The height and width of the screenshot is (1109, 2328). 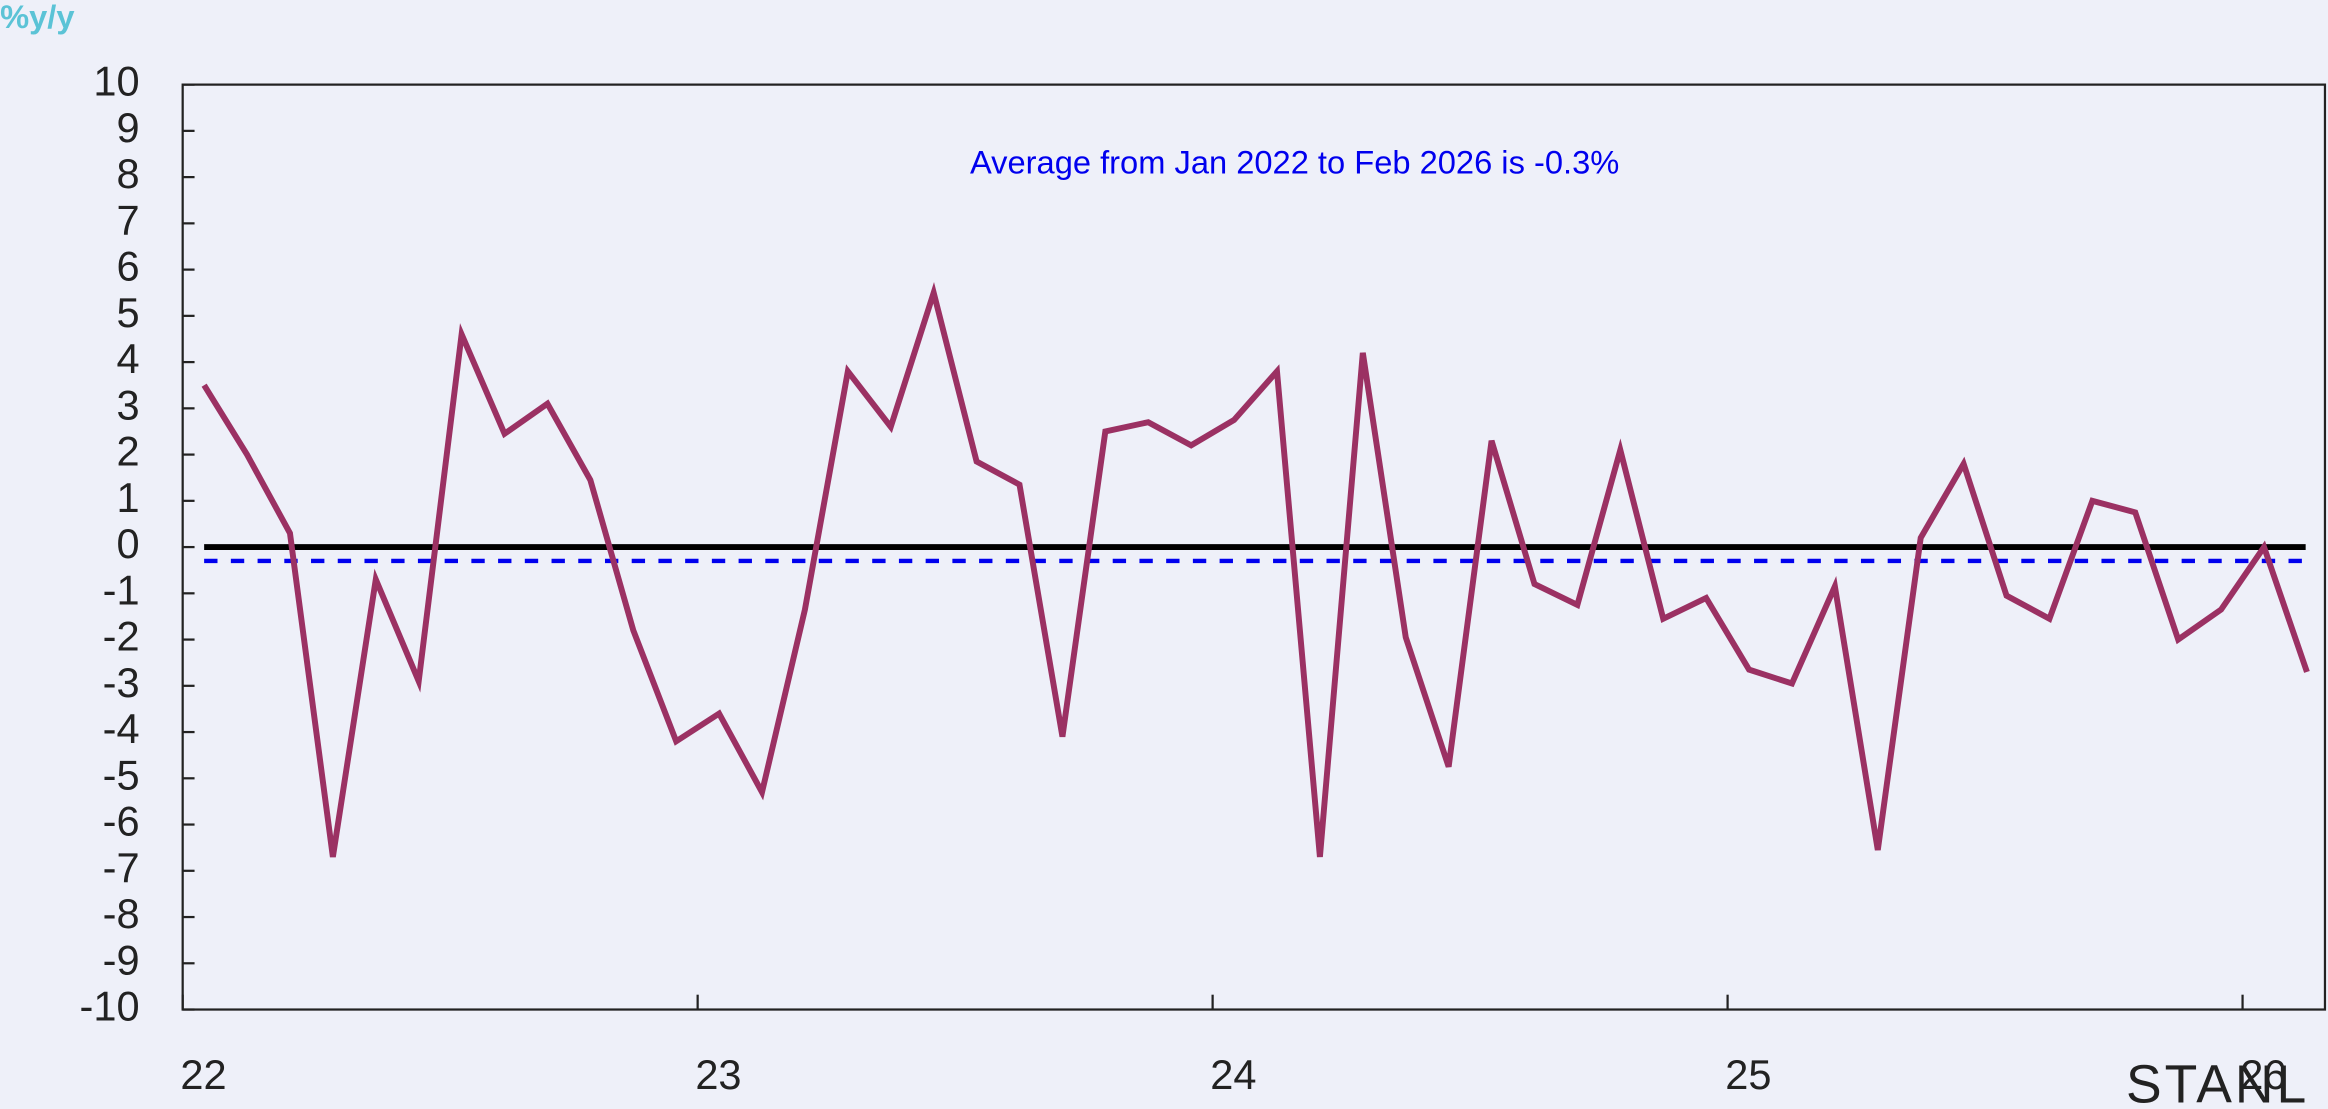 What do you see at coordinates (121, 682) in the screenshot?
I see `y-tick-label: -3` at bounding box center [121, 682].